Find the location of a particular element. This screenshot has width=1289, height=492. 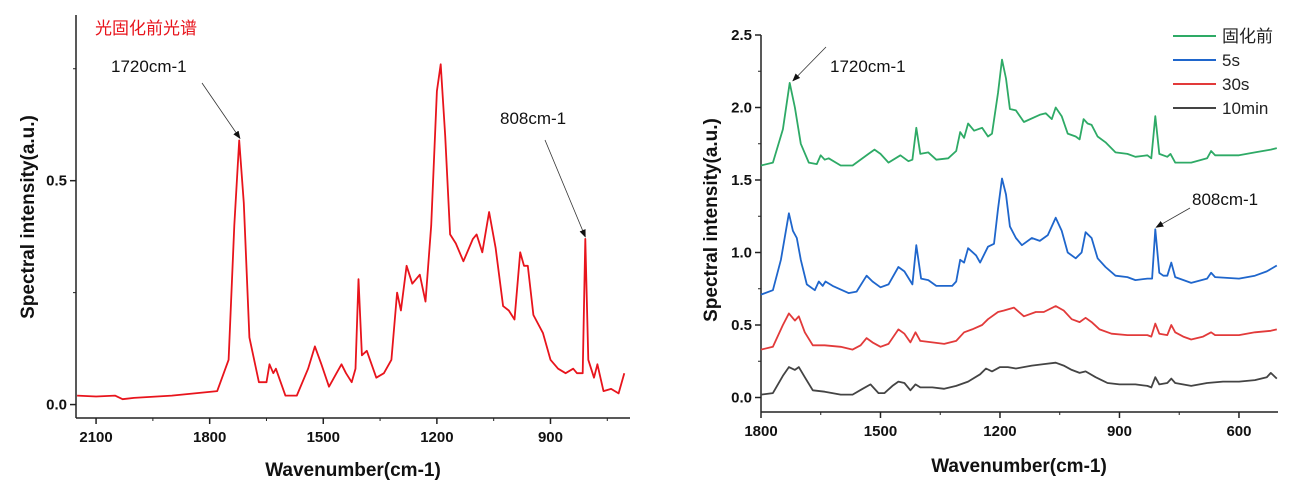

right-x-axis-label: Wavenumber(cm-1) is located at coordinates (1019, 466).